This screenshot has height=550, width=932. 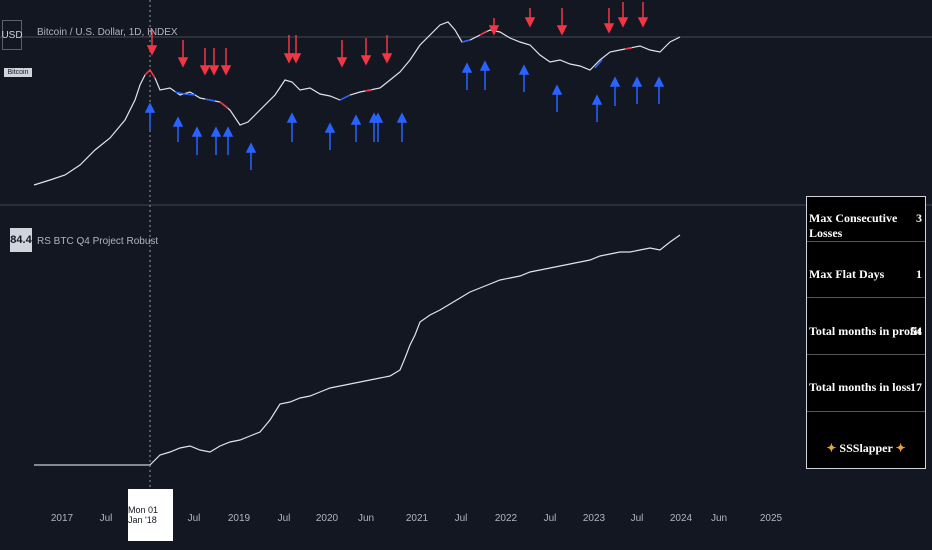 I want to click on stat-label: Max Consecutive Losses, so click(x=853, y=225).